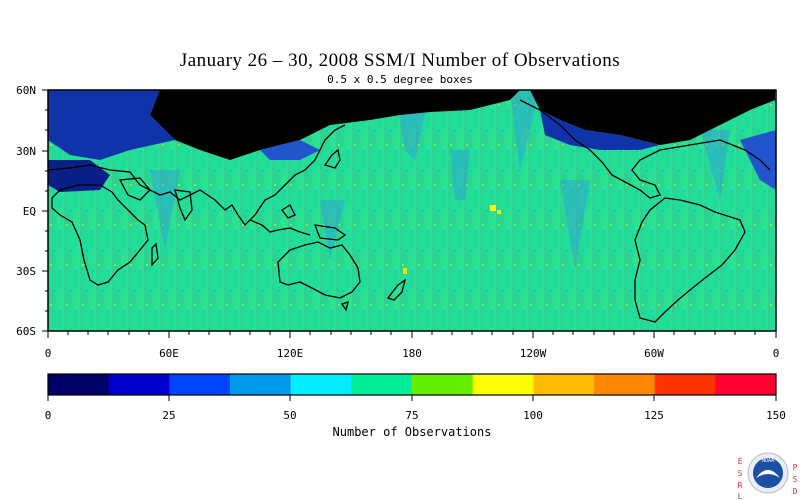  What do you see at coordinates (100, 235) in the screenshot?
I see `africa-coast` at bounding box center [100, 235].